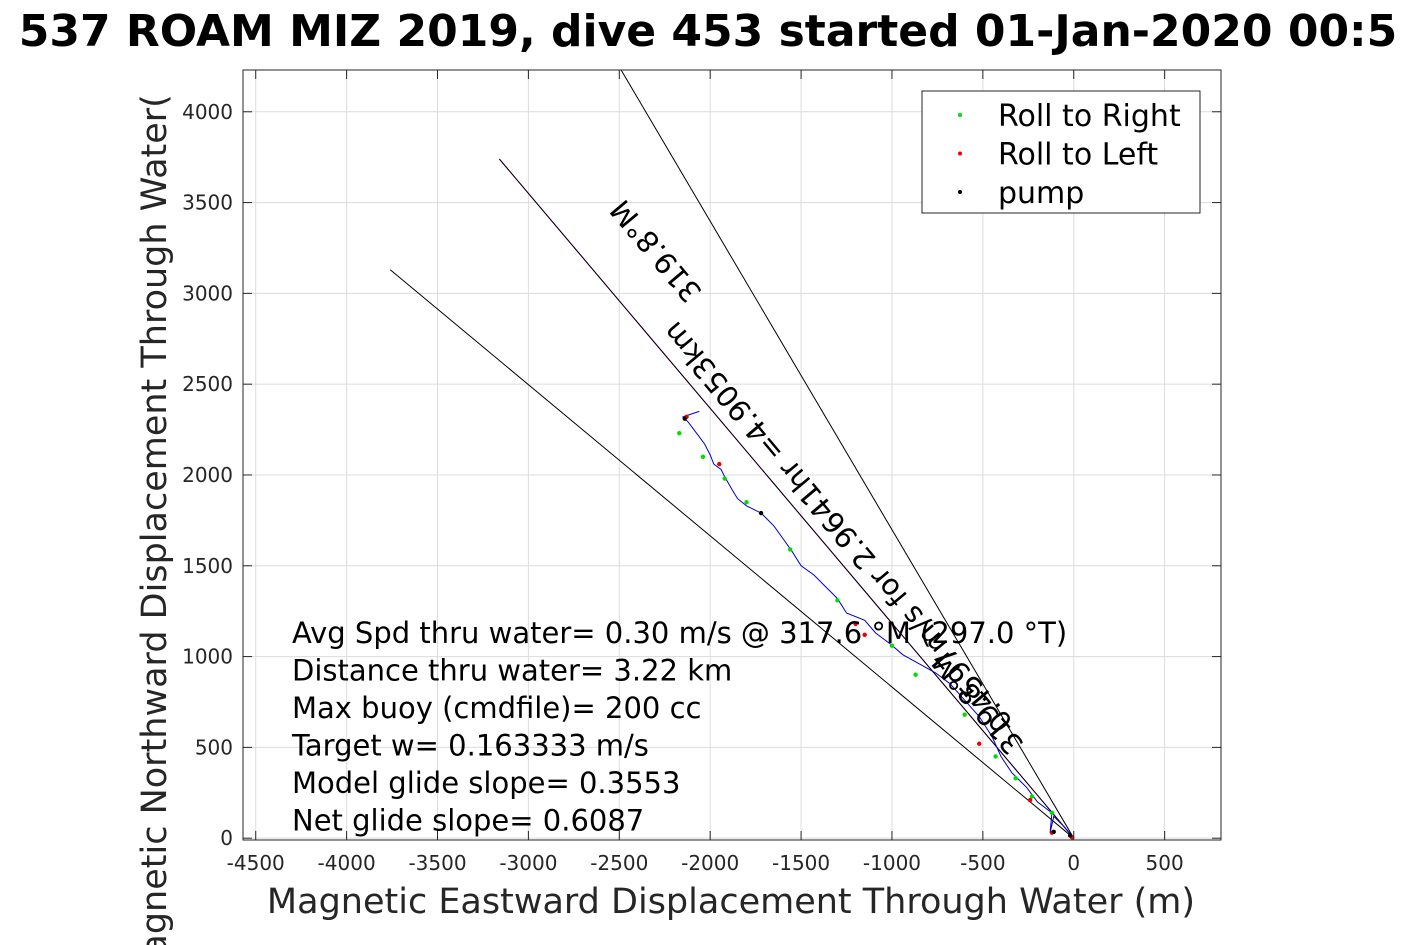  I want to click on track-layer, so click(878, 624).